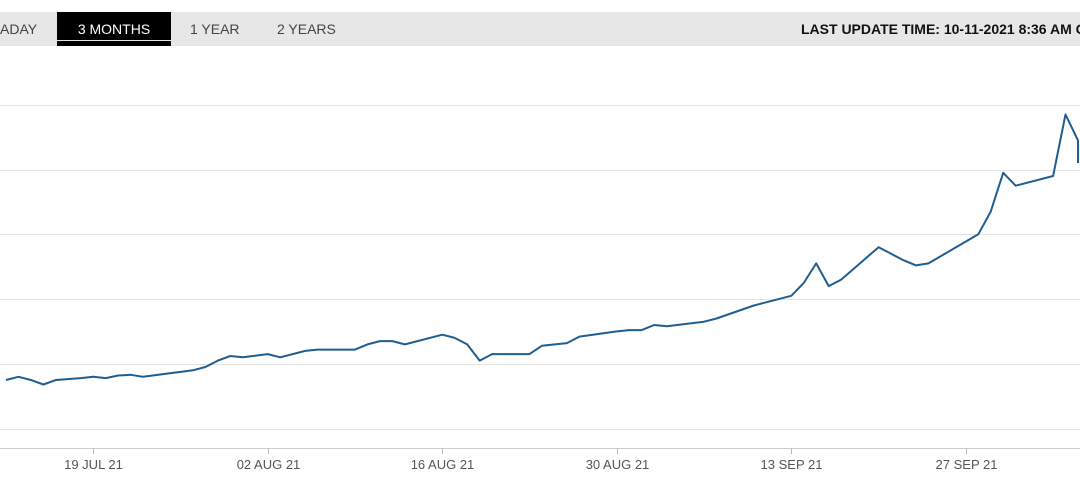  What do you see at coordinates (940, 29) in the screenshot?
I see `last-update-time: LAST UPDATE TIME: 10-11-2021 8:36 AM G` at bounding box center [940, 29].